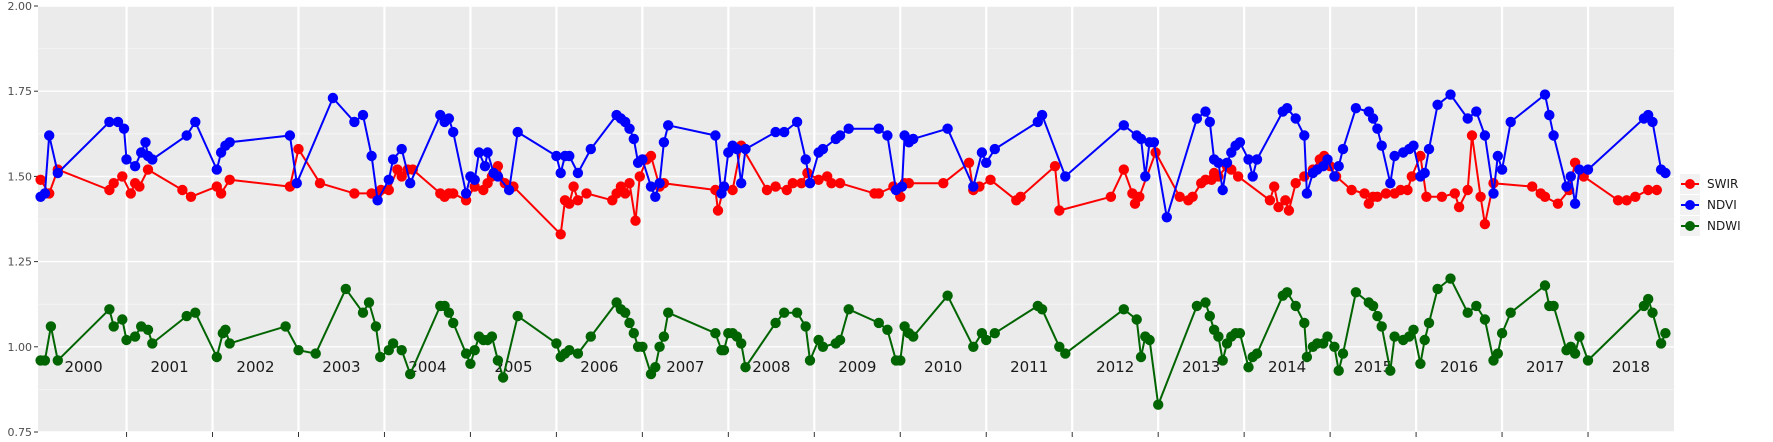 The image size is (1773, 442). Describe the element at coordinates (255, 367) in the screenshot. I see `year-label-2002: 2002` at that location.